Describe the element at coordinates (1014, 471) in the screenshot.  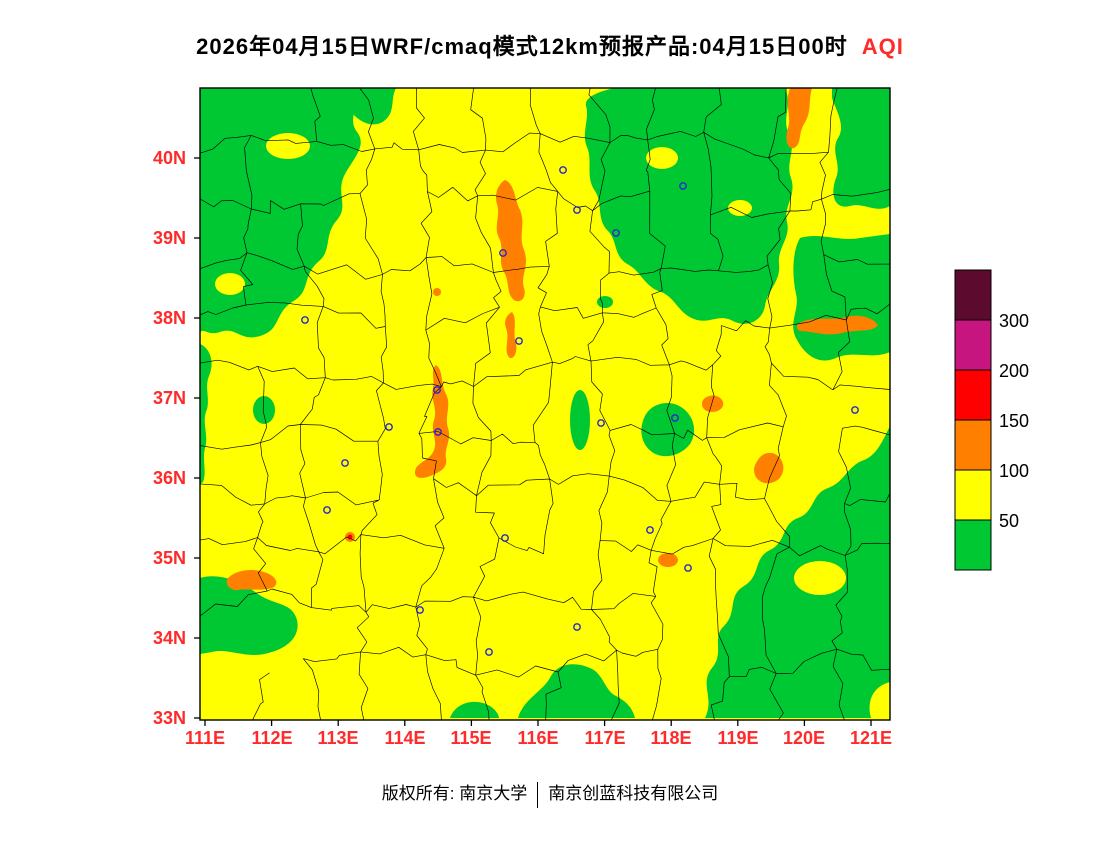
I see `legend-value-label: 100` at that location.